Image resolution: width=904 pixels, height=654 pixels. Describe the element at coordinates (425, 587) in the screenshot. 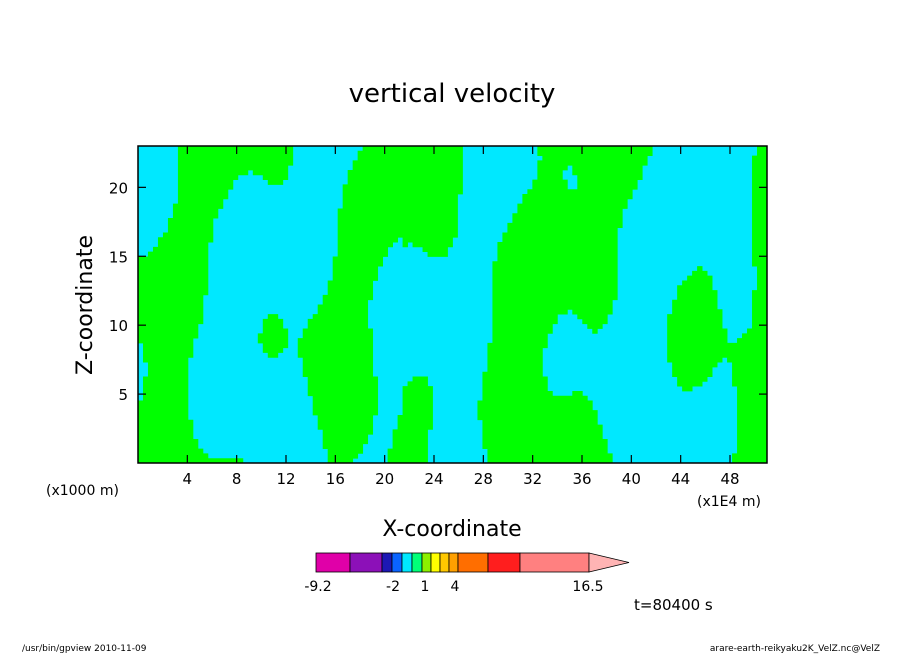

I see `colorbar-label: 1` at that location.